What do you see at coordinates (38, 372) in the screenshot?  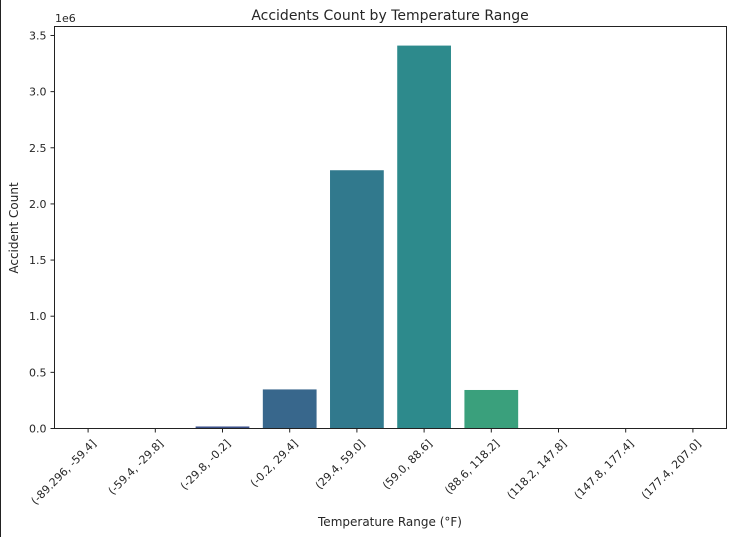 I see `y-tick-label: 0.5` at bounding box center [38, 372].